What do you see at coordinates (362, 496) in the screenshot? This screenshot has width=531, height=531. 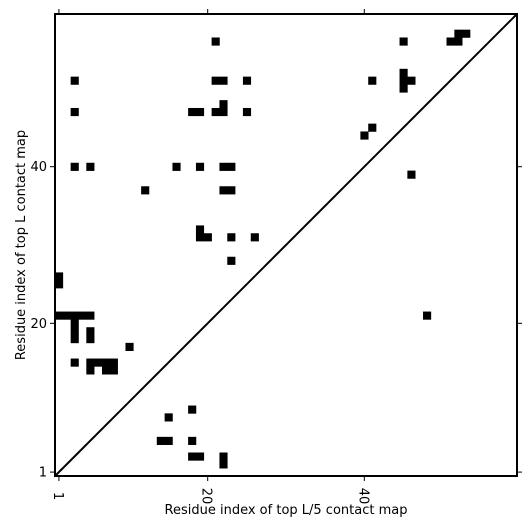 I see `x-tick-label: 40` at bounding box center [362, 496].